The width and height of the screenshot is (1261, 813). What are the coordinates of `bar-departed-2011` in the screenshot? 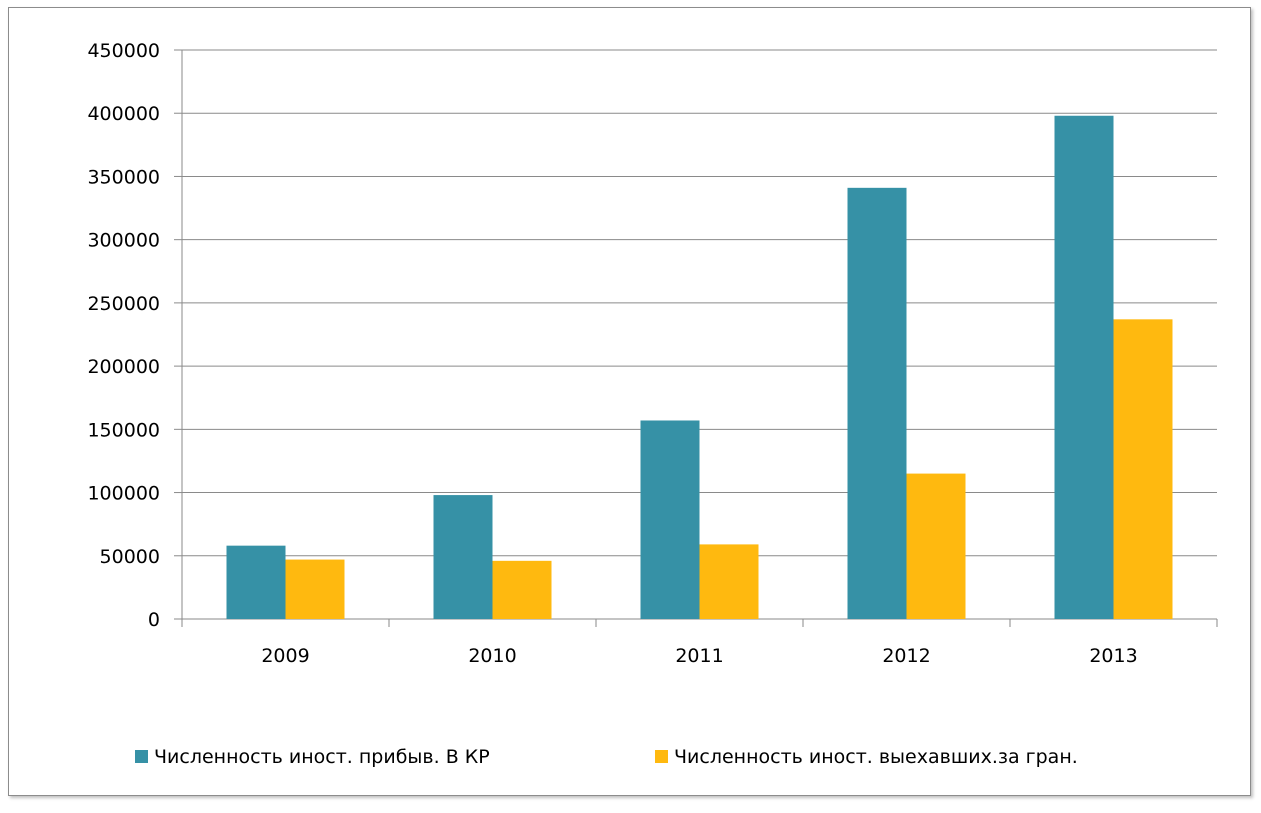 It's located at (729, 581).